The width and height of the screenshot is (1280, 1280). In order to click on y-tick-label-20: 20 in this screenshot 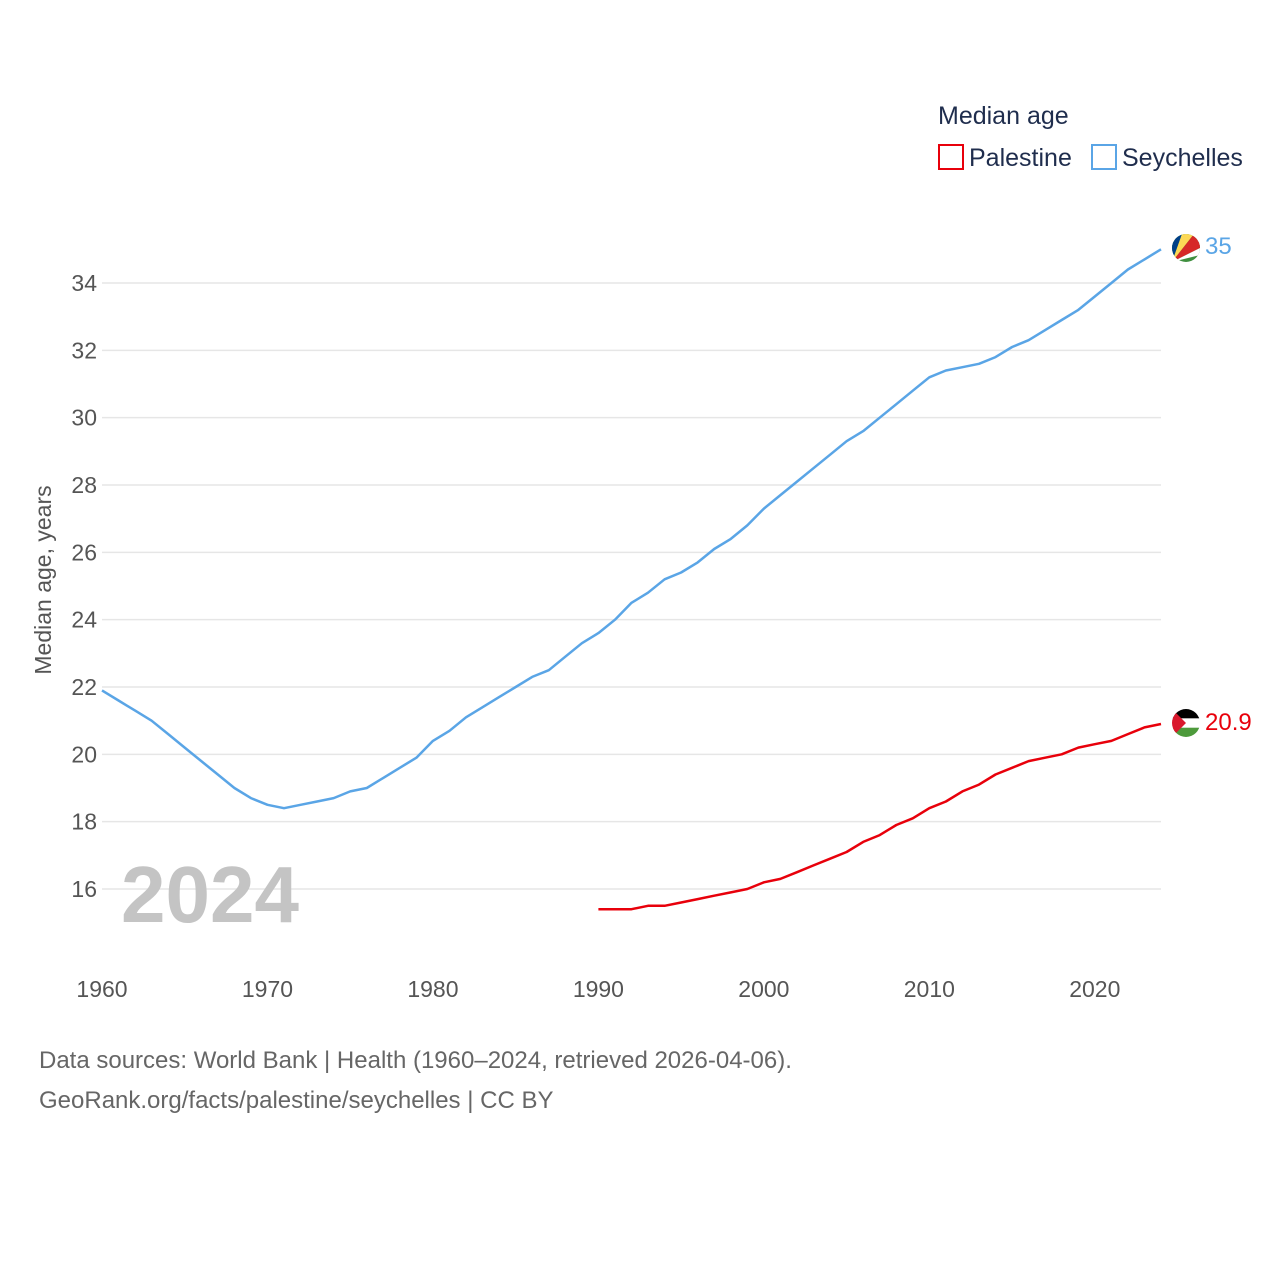, I will do `click(84, 754)`.